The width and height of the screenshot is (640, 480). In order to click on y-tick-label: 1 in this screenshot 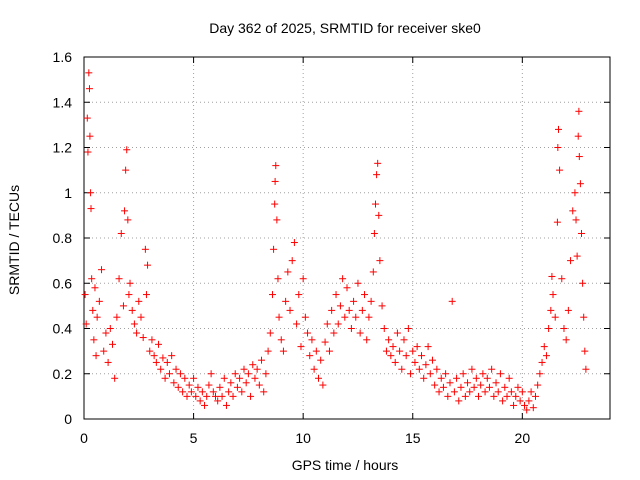, I will do `click(68, 193)`.